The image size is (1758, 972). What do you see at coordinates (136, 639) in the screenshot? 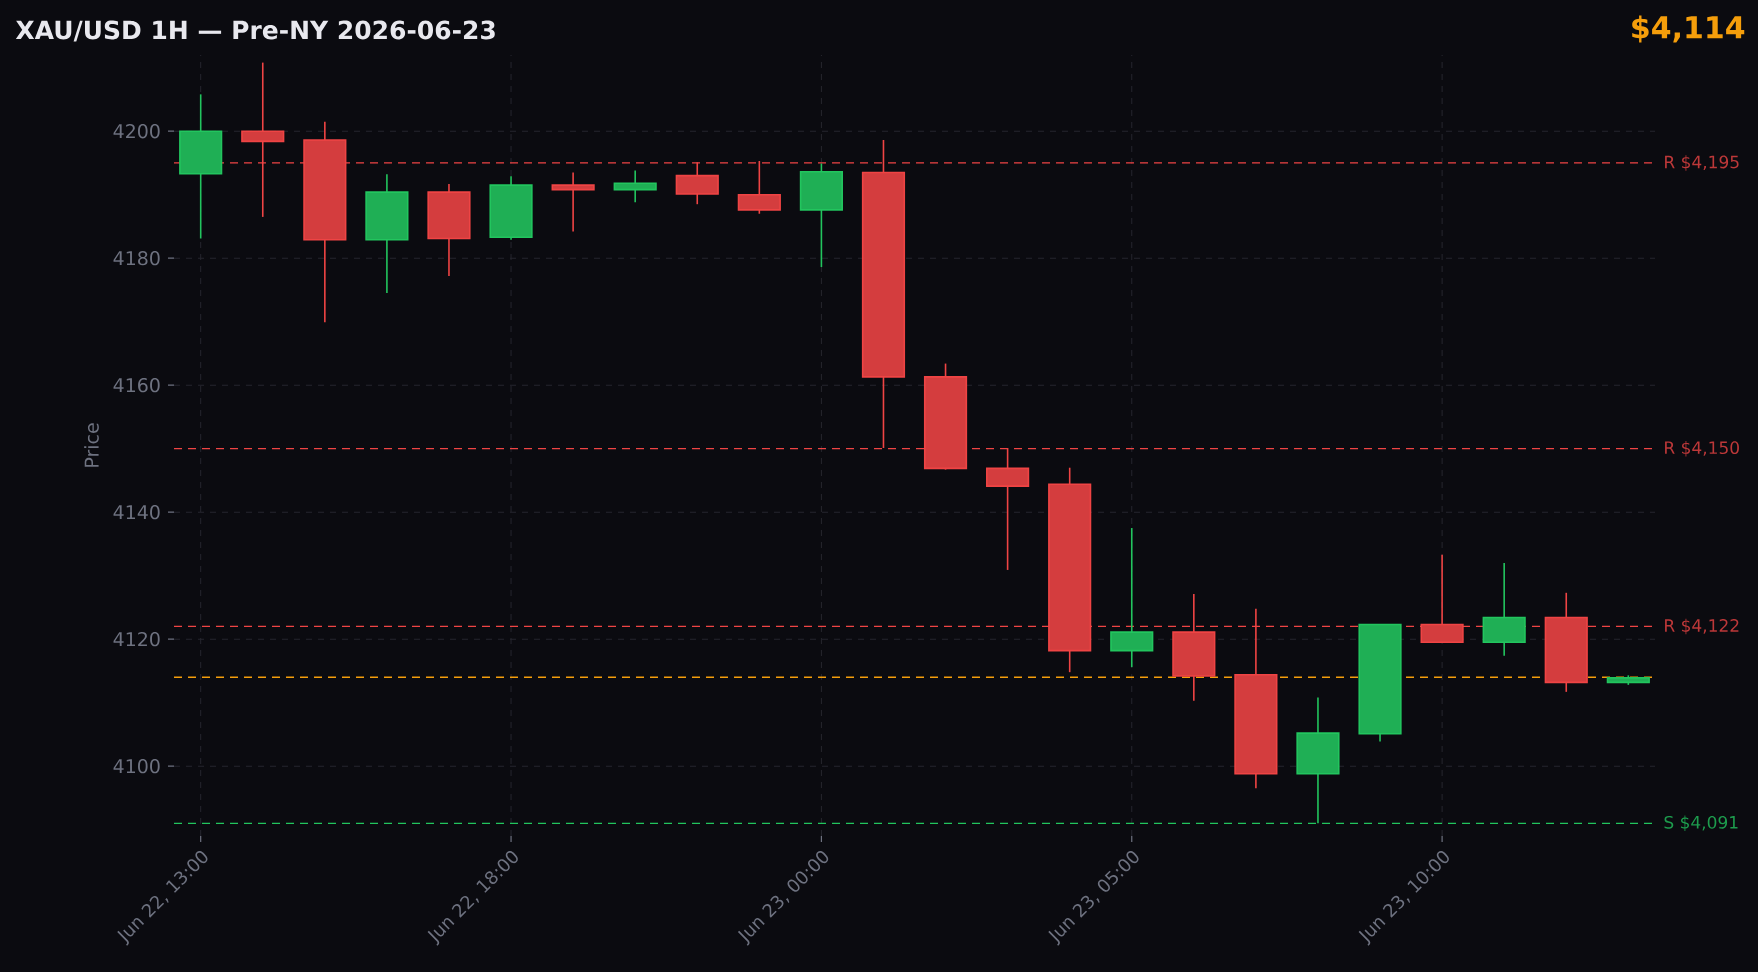
I see `y-tick-label: 4120` at bounding box center [136, 639].